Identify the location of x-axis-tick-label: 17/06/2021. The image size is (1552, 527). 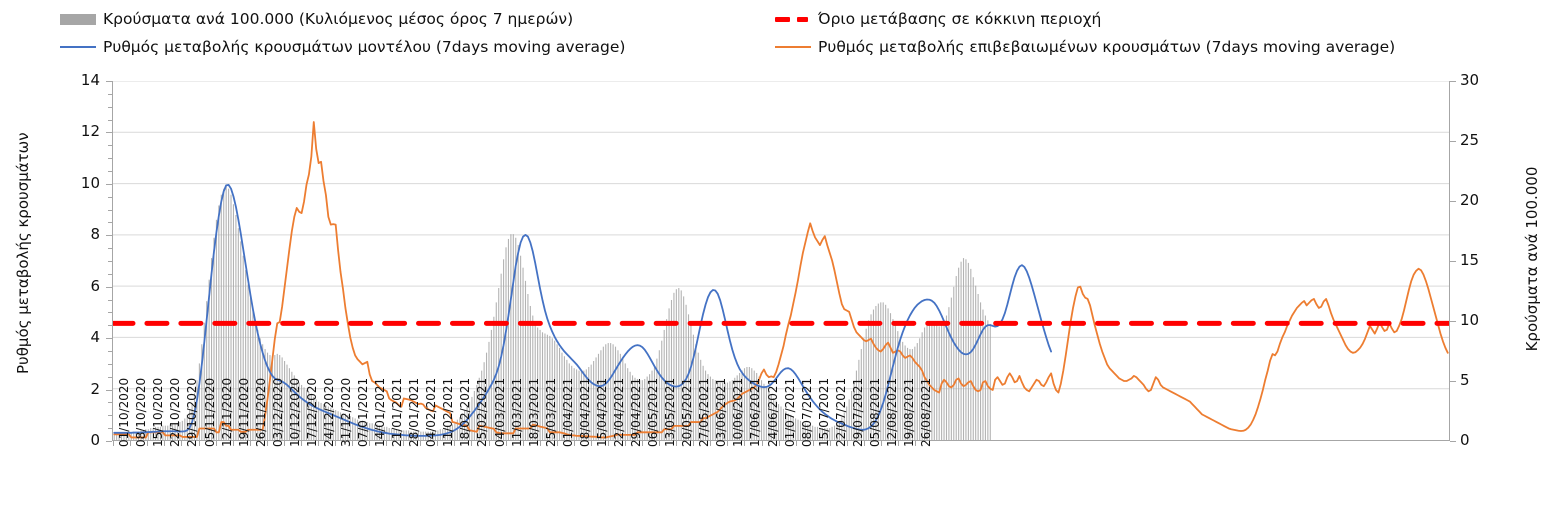
(755, 412).